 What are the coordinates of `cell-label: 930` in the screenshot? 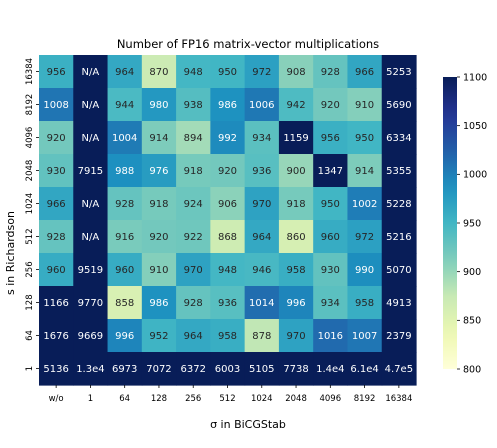 It's located at (56, 171).